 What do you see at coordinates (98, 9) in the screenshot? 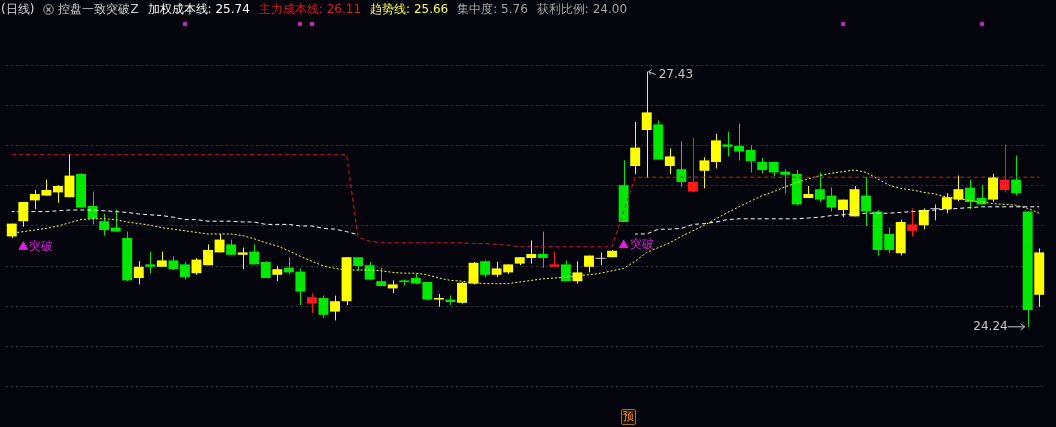
I see `chart-subtitle: 控盘一致突破Z` at bounding box center [98, 9].